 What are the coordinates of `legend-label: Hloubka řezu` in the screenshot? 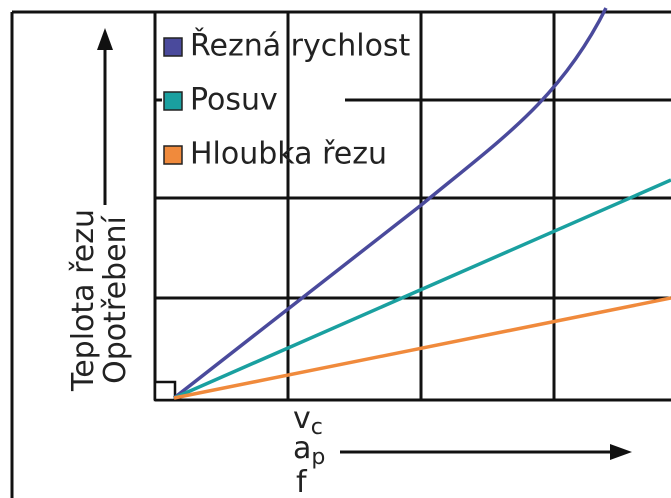 It's located at (288, 154).